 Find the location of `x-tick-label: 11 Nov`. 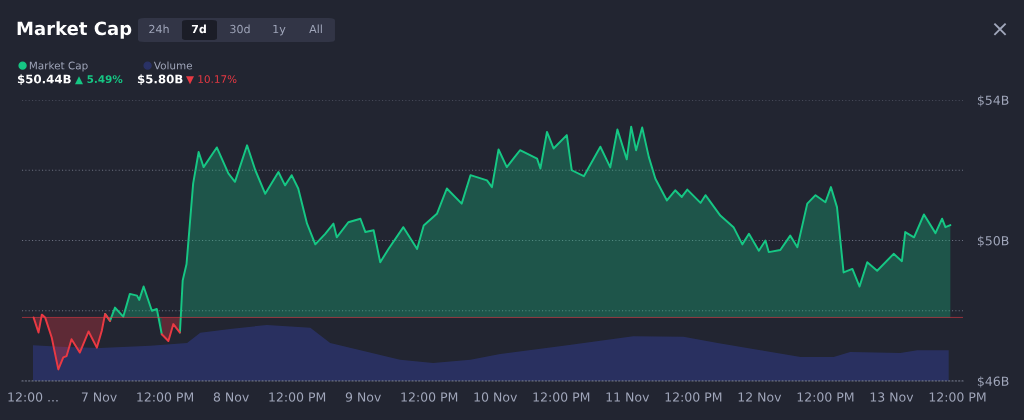

x-tick-label: 11 Nov is located at coordinates (628, 397).